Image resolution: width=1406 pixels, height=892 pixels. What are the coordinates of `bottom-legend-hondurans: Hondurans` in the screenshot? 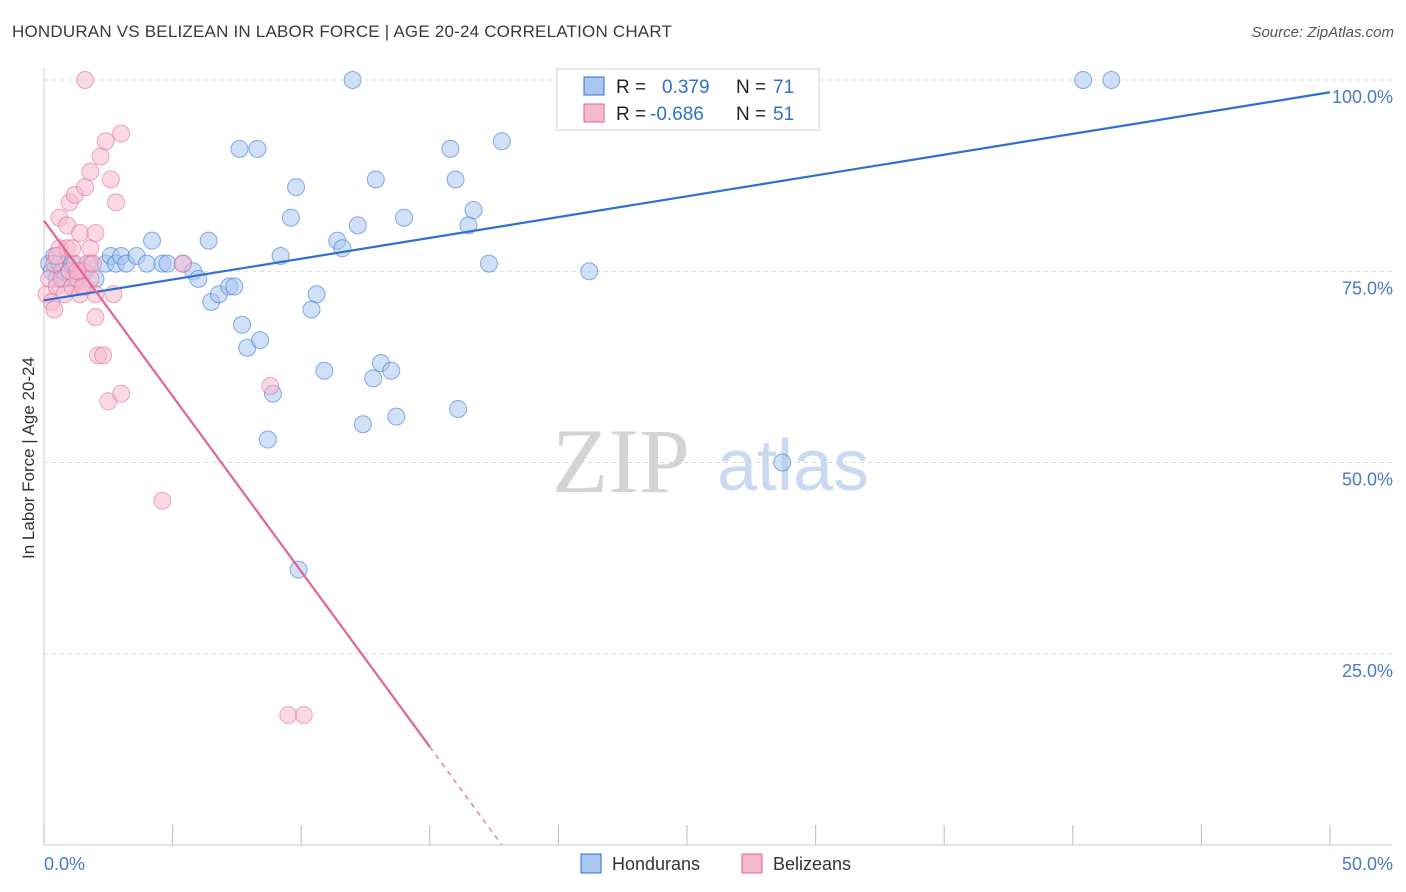 It's located at (656, 864).